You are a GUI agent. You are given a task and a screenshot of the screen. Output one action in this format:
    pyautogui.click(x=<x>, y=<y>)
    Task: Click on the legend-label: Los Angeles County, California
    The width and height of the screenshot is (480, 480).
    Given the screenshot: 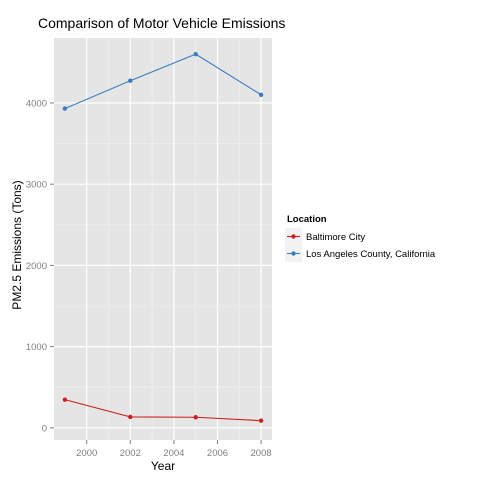 What is the action you would take?
    pyautogui.click(x=371, y=254)
    